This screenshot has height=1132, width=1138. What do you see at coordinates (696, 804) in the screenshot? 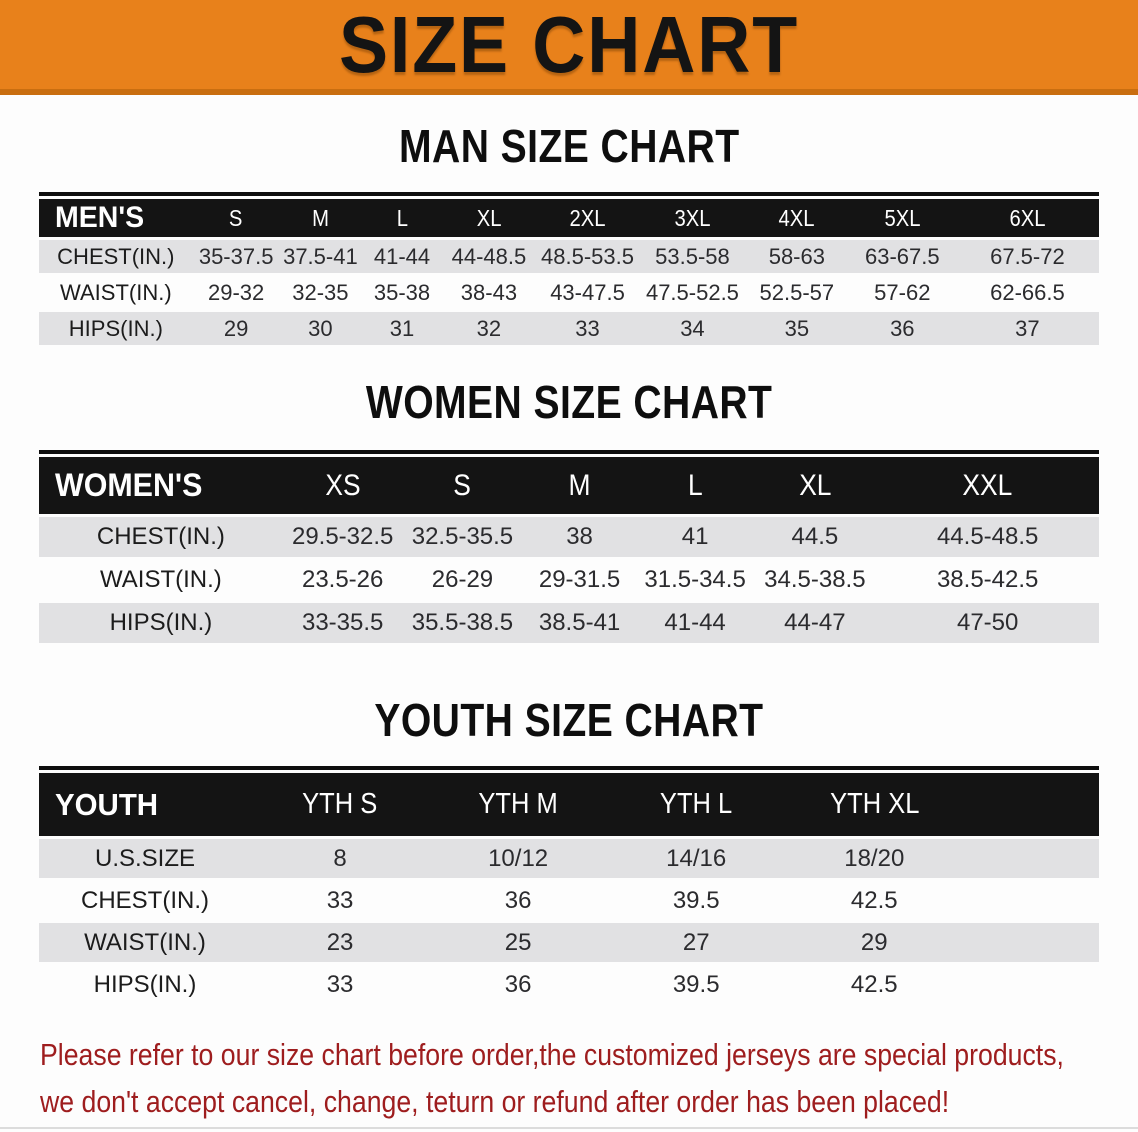
I see `size-column-header: YTH L` at bounding box center [696, 804].